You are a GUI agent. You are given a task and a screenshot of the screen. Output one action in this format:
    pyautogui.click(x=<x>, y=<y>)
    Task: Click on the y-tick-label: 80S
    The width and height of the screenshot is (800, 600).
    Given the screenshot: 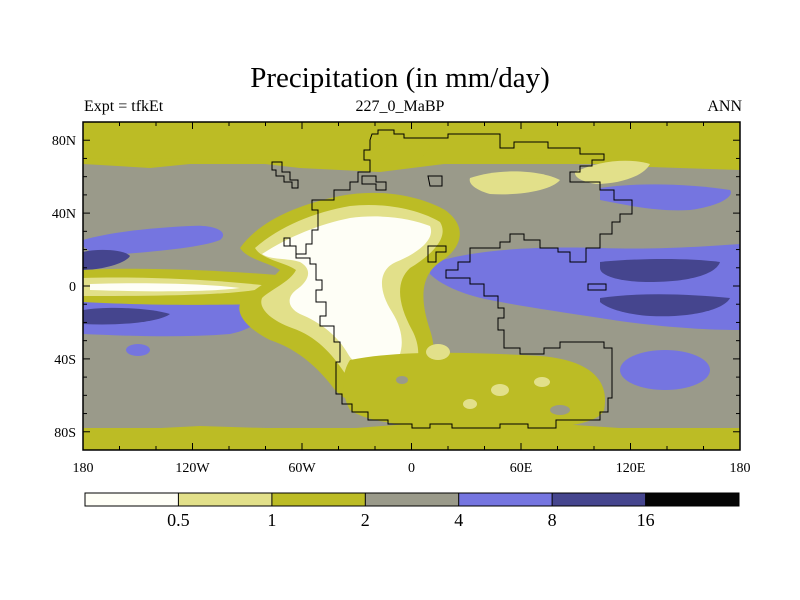 What is the action you would take?
    pyautogui.click(x=65, y=433)
    